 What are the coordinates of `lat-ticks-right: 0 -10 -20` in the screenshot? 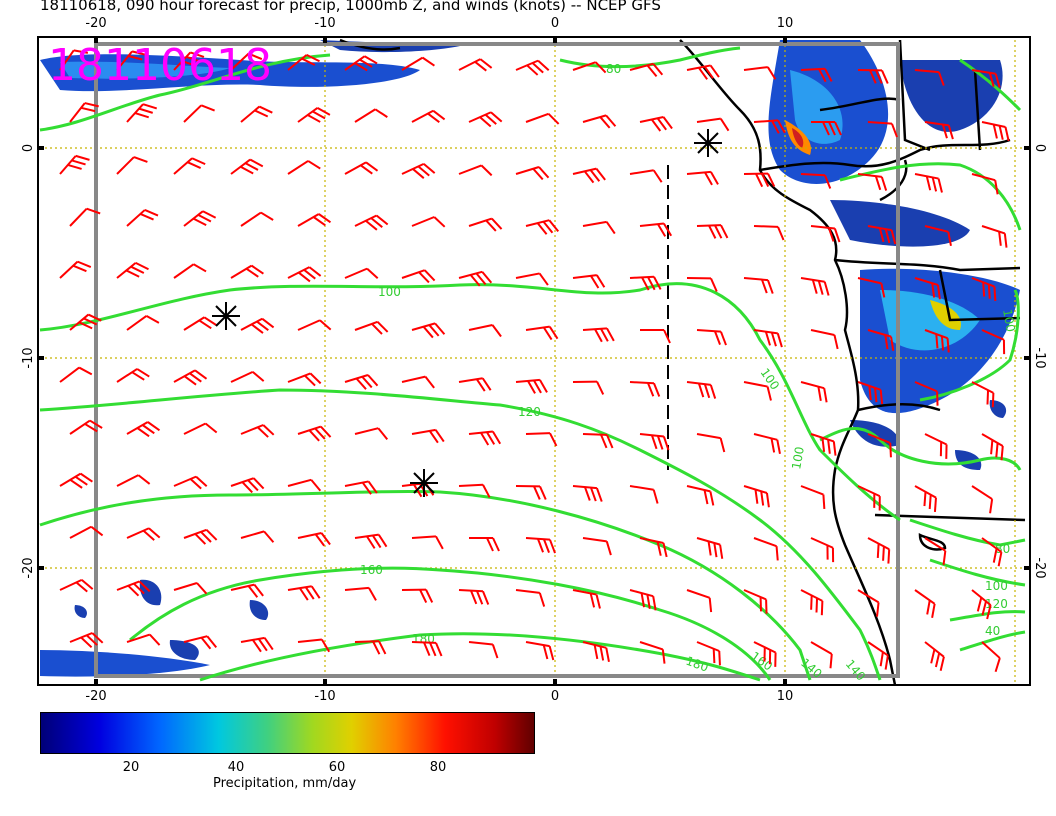 It's located at (1039, 361).